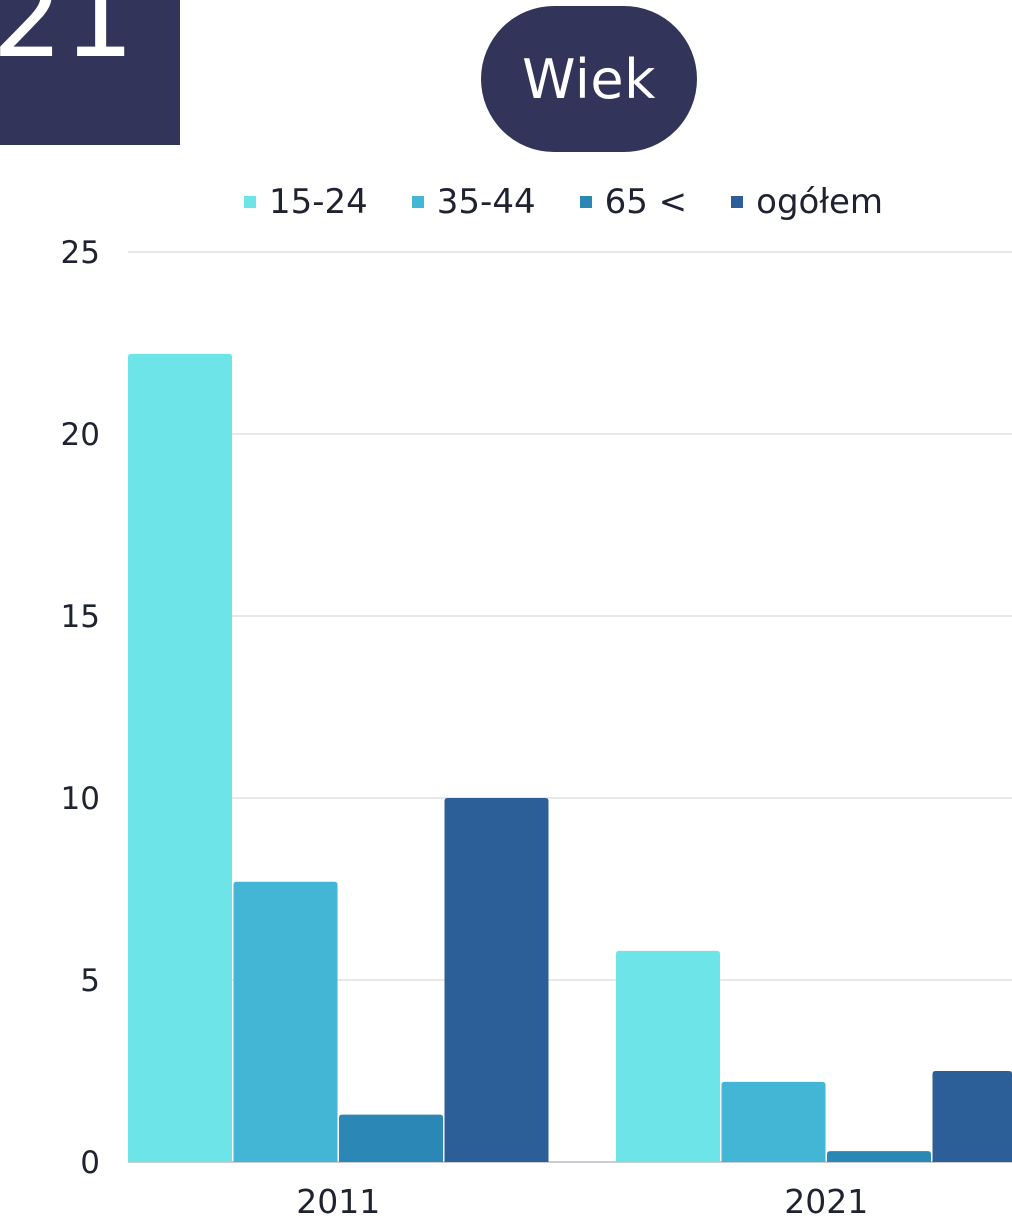  What do you see at coordinates (338, 1201) in the screenshot?
I see `x-category-label-2011: 2011` at bounding box center [338, 1201].